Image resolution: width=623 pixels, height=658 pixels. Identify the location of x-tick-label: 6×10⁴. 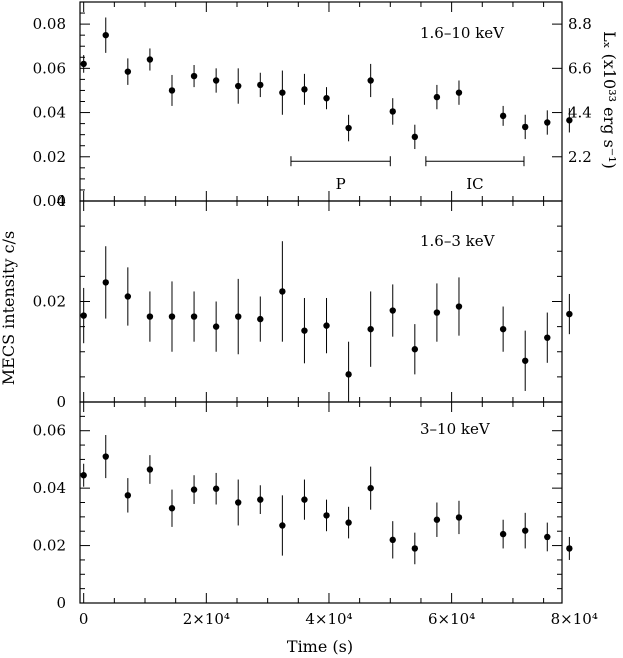
(451, 619).